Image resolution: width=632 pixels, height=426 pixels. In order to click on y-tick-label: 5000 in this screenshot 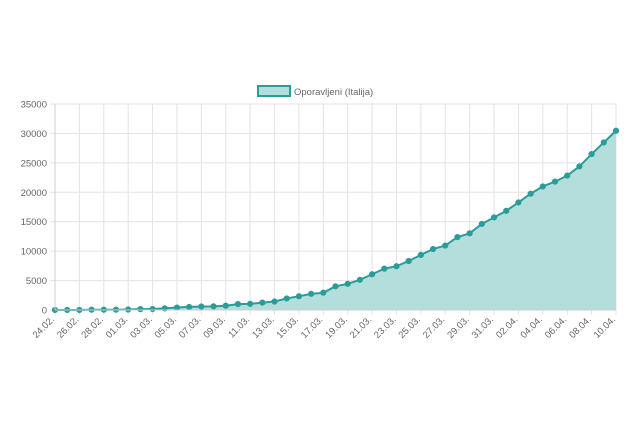, I will do `click(36, 281)`.